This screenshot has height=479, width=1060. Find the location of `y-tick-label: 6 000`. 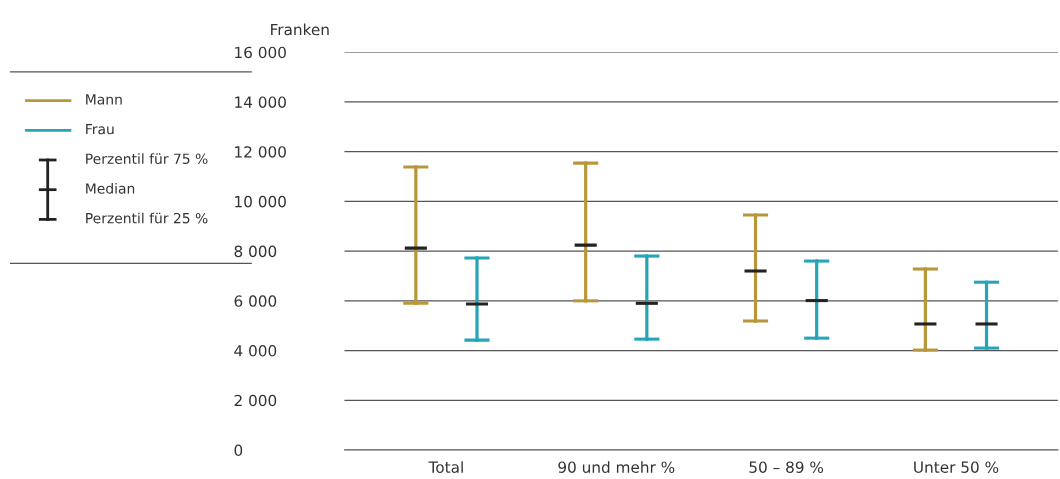

y-tick-label: 6 000 is located at coordinates (255, 301).